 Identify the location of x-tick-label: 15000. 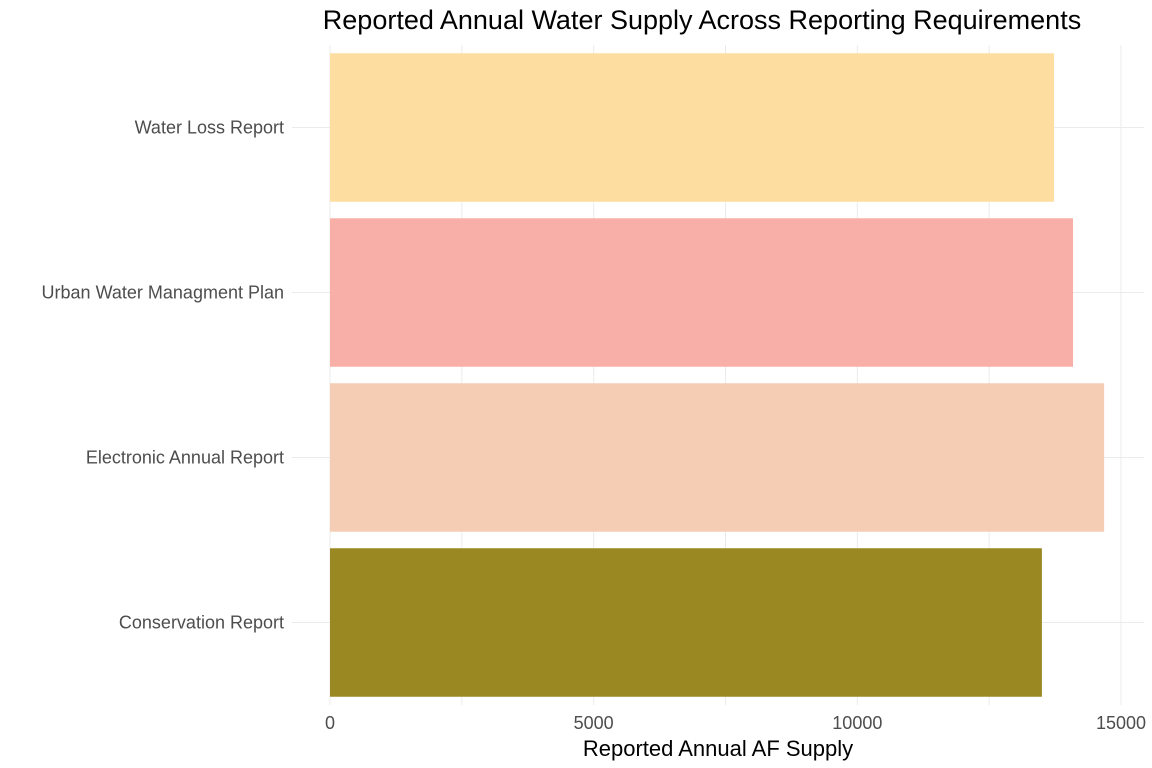
(1121, 723).